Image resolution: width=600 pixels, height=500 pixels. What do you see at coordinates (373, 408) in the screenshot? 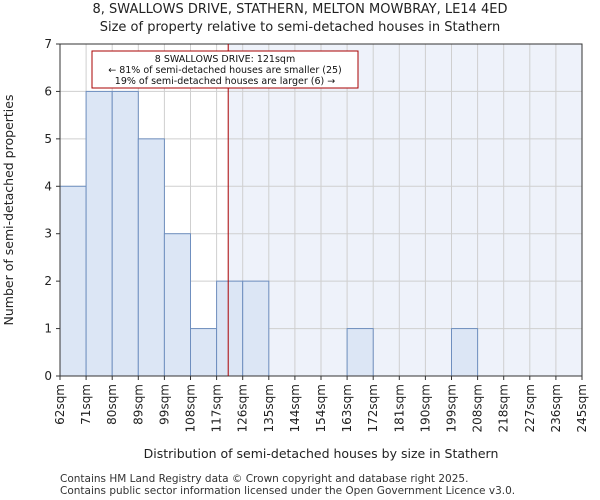
I see `x-tick-label: 172sqm` at bounding box center [373, 408].